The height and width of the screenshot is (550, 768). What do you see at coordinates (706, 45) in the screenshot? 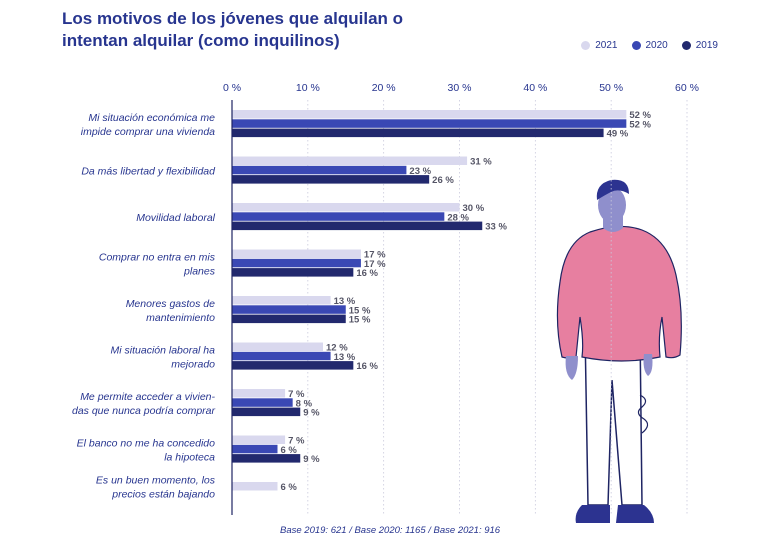
I see `legend-label-2019: 2019` at bounding box center [706, 45].